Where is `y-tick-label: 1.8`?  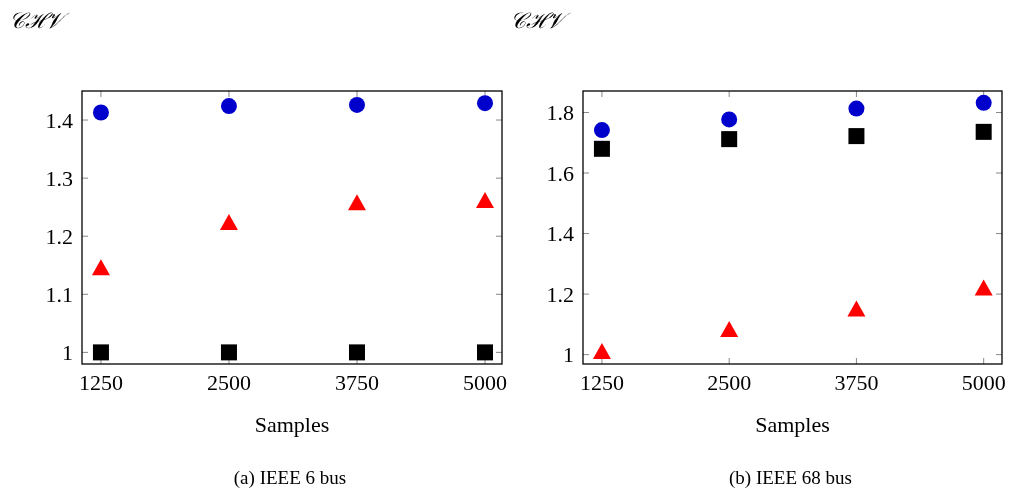 y-tick-label: 1.8 is located at coordinates (560, 113).